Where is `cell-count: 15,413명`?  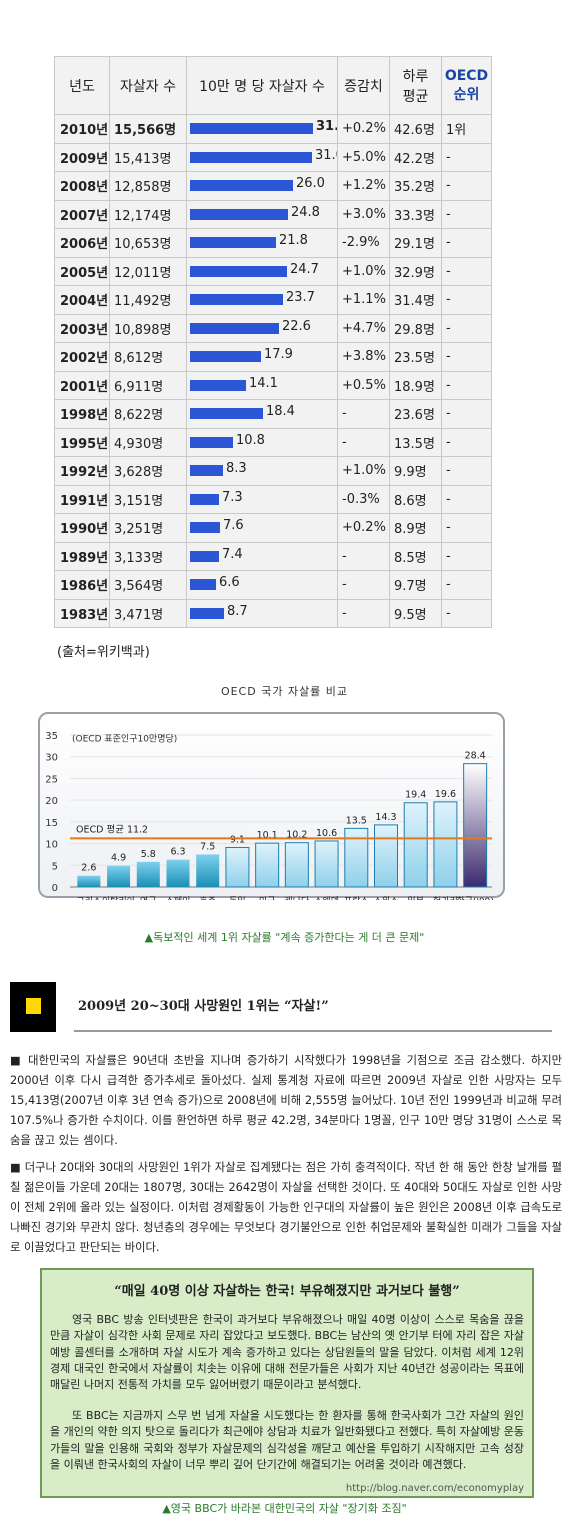 cell-count: 15,413명 is located at coordinates (148, 157).